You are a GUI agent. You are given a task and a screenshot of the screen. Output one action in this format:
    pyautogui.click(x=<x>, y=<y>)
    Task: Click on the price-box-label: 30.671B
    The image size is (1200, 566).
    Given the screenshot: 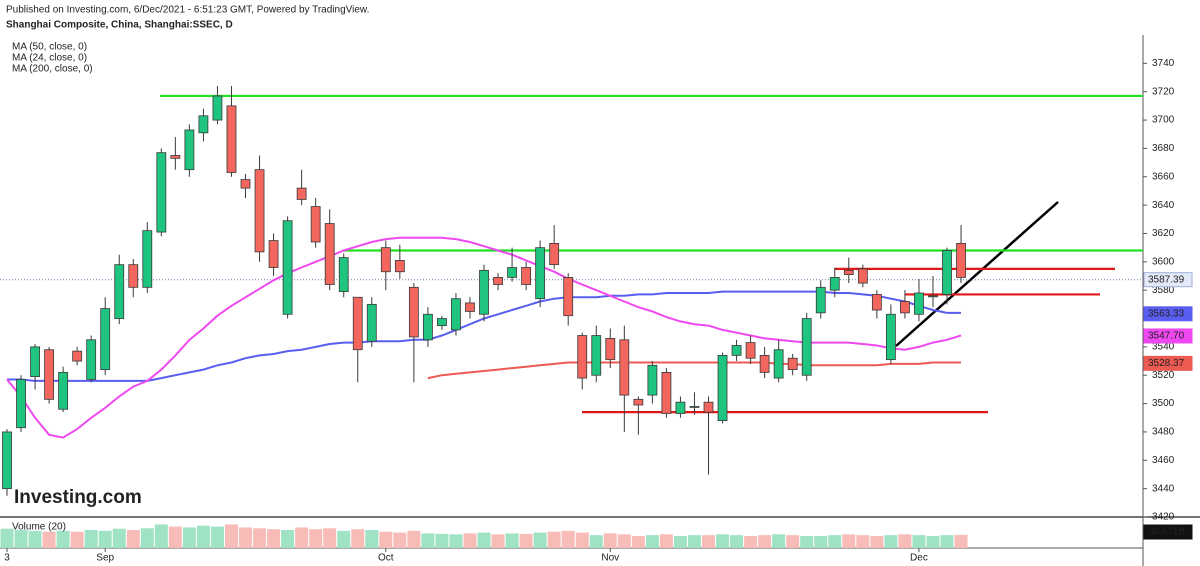 What is the action you would take?
    pyautogui.click(x=1167, y=532)
    